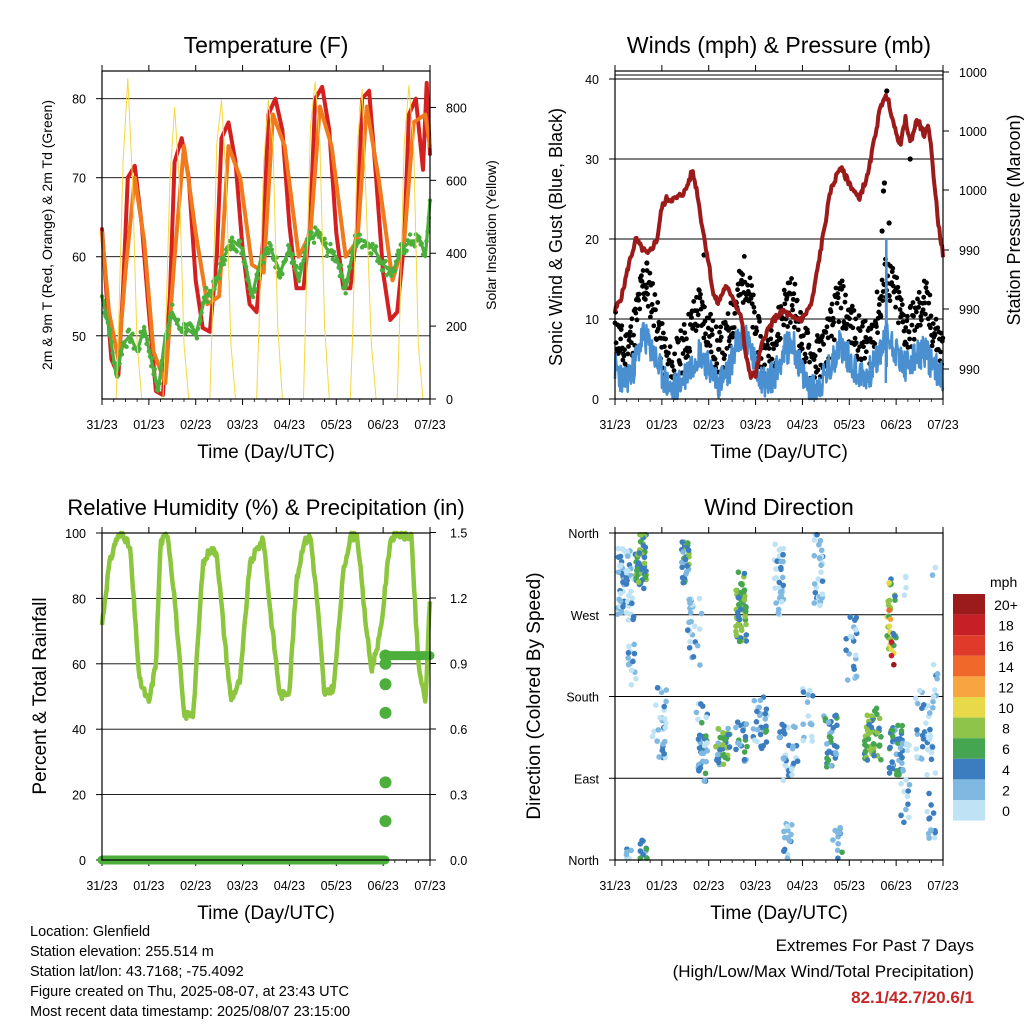 The image size is (1024, 1024). Describe the element at coordinates (336, 886) in the screenshot. I see `rh-xtick-label: 05/23` at that location.